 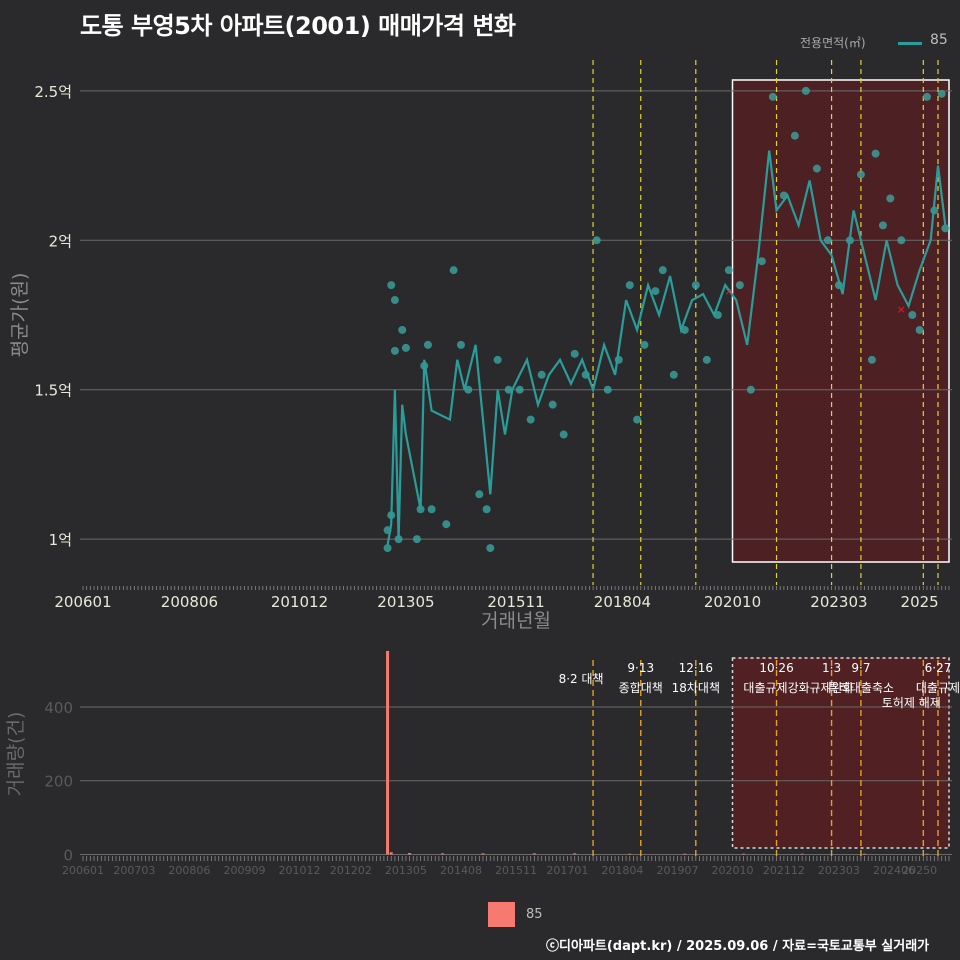 What do you see at coordinates (640, 668) in the screenshot?
I see `event-label-date: 9·13` at bounding box center [640, 668].